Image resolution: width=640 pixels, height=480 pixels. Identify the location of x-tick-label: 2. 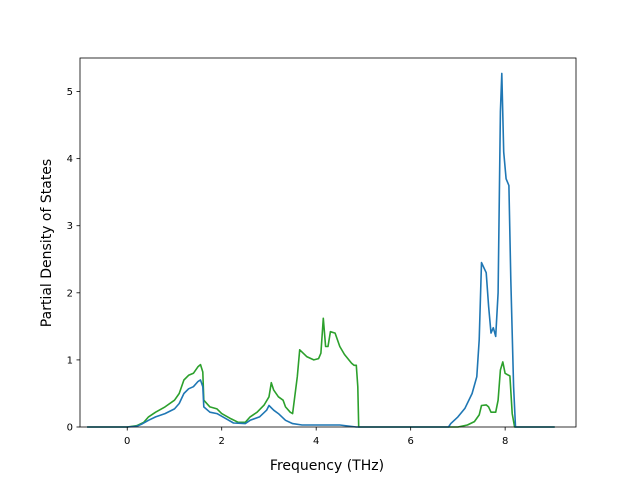
(222, 441).